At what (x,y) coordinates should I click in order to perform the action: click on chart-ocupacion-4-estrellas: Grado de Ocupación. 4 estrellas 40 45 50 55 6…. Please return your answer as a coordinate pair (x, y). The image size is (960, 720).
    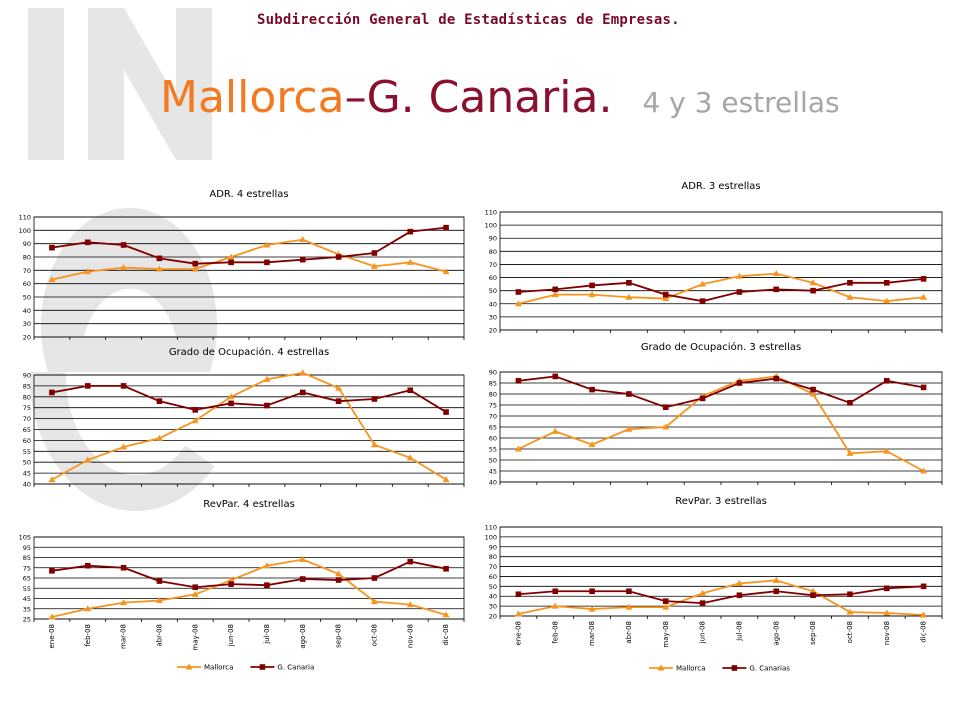
    Looking at the image, I should click on (244, 417).